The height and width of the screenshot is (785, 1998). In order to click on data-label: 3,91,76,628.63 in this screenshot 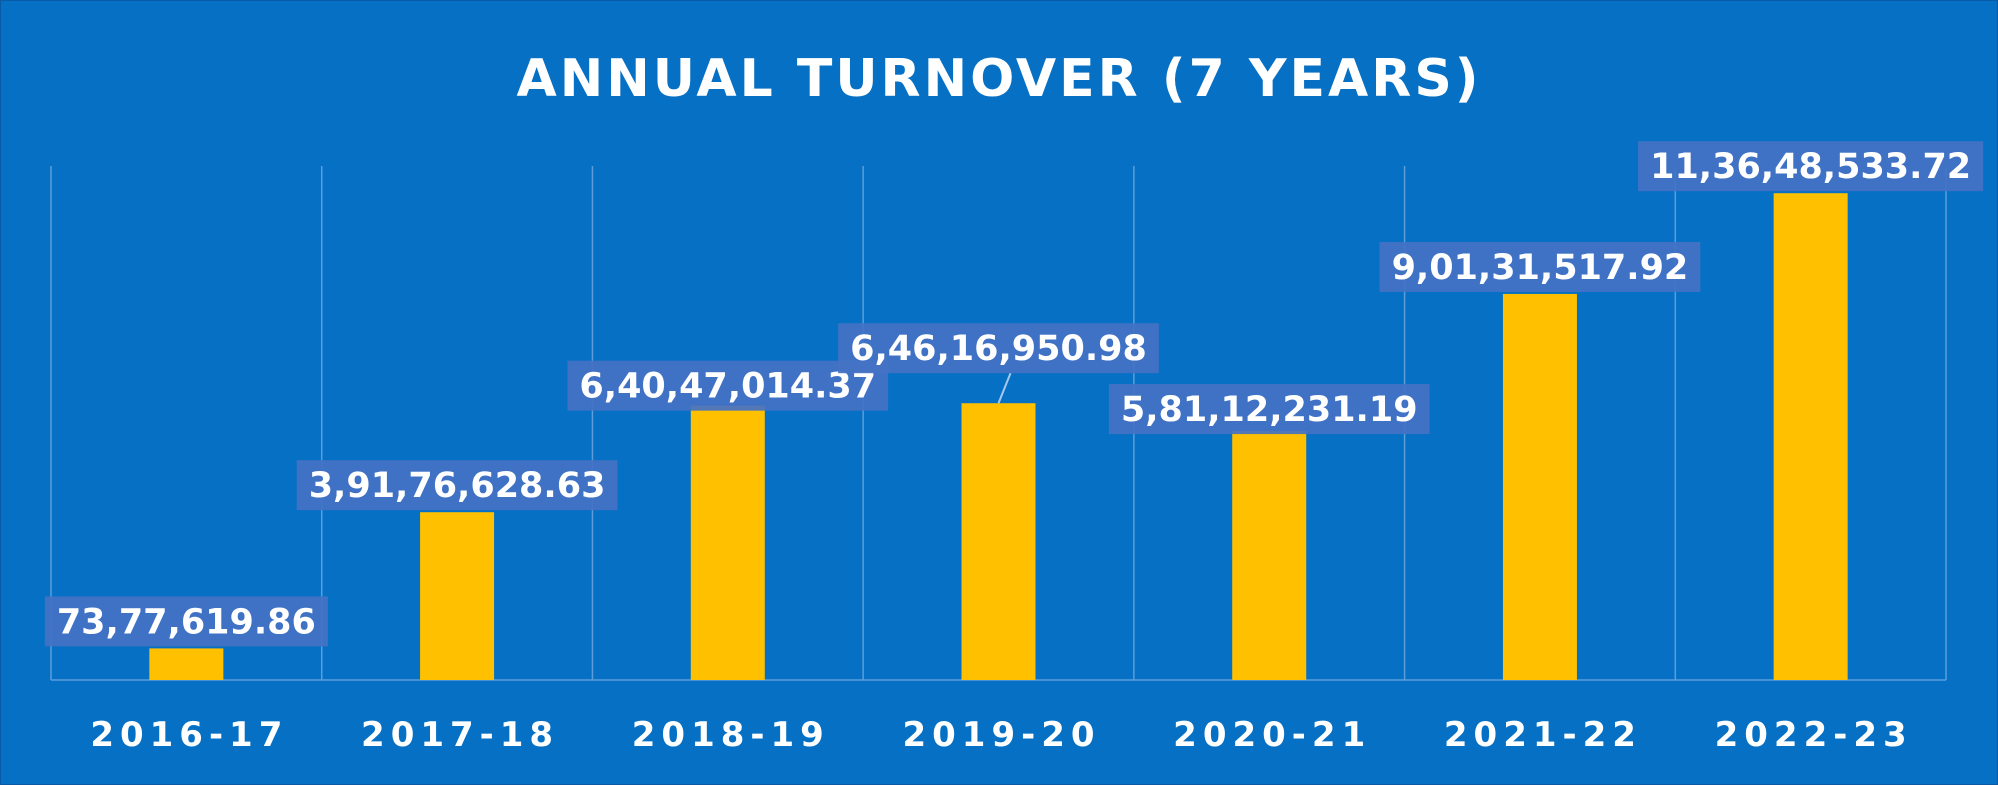, I will do `click(457, 485)`.